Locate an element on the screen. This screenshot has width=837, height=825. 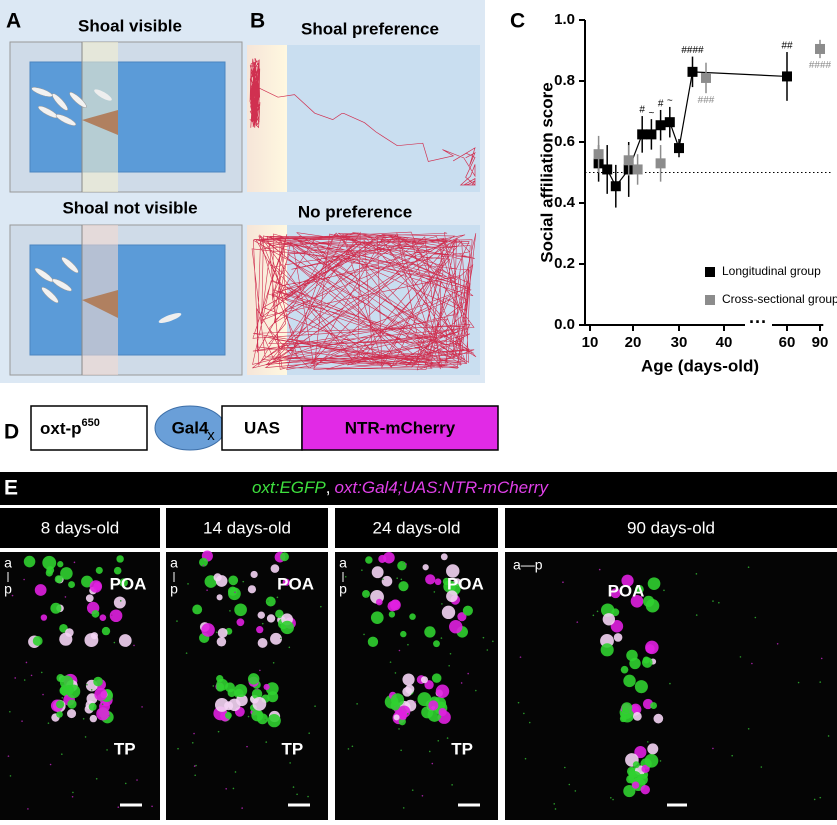
trajectories is located at coordinates (363, 214).